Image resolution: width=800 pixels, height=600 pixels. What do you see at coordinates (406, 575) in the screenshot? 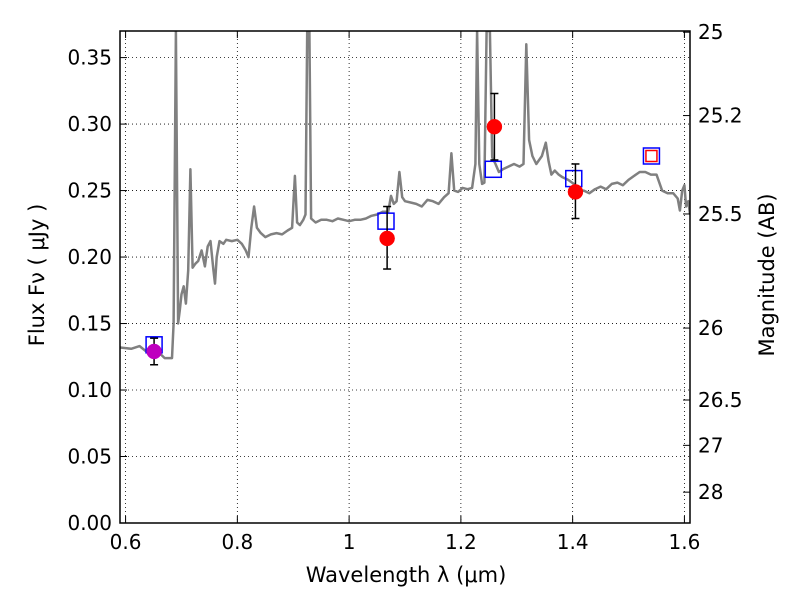
I see `x-axis-label: Wavelength λ (μm)` at bounding box center [406, 575].